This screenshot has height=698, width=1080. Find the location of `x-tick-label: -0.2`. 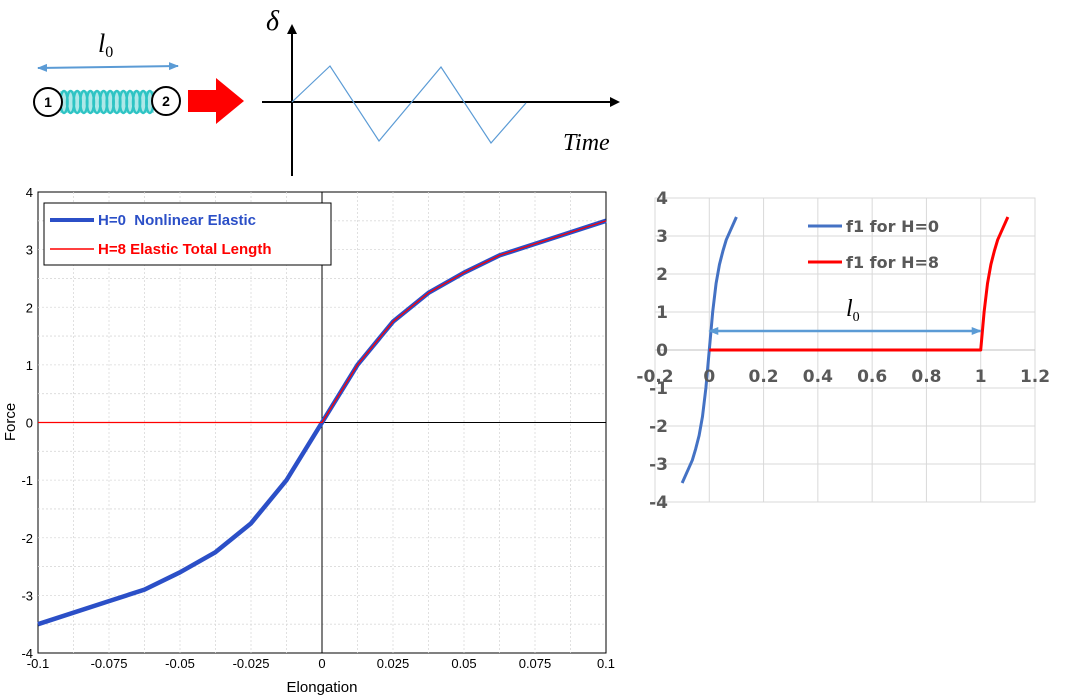

x-tick-label: -0.2 is located at coordinates (654, 377).